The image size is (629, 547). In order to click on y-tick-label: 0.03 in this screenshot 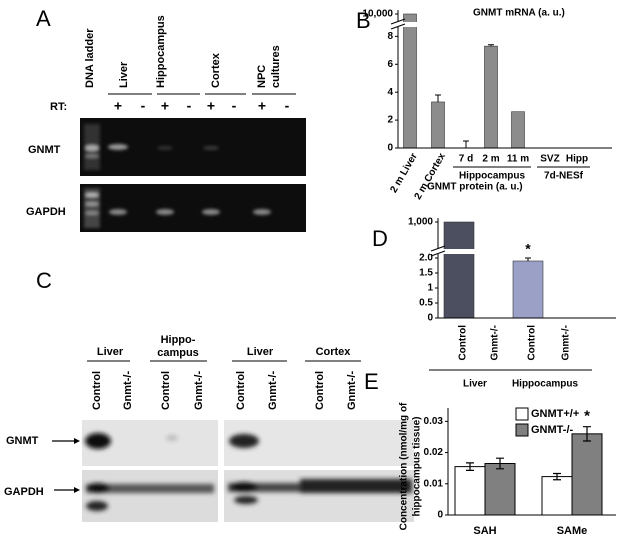, I will do `click(434, 421)`.